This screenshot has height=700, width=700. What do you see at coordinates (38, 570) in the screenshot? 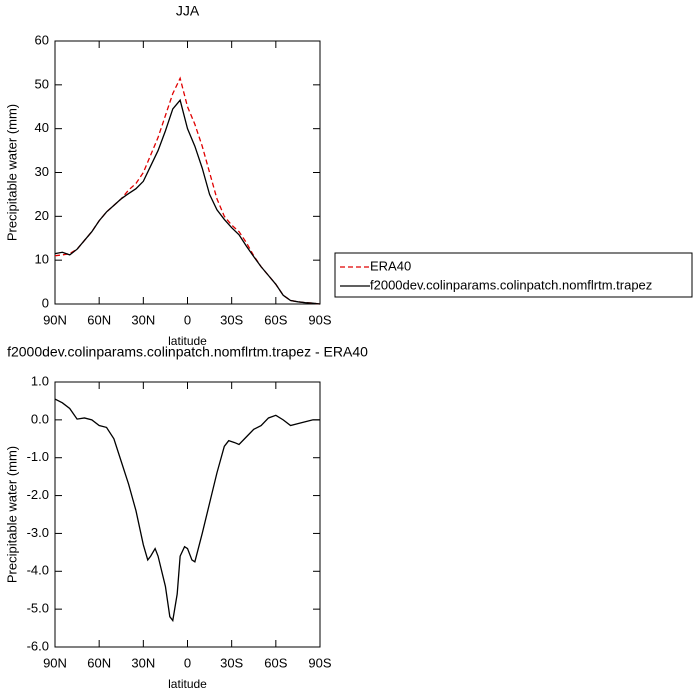
I see `y-tick-label: -4.0` at bounding box center [38, 570].